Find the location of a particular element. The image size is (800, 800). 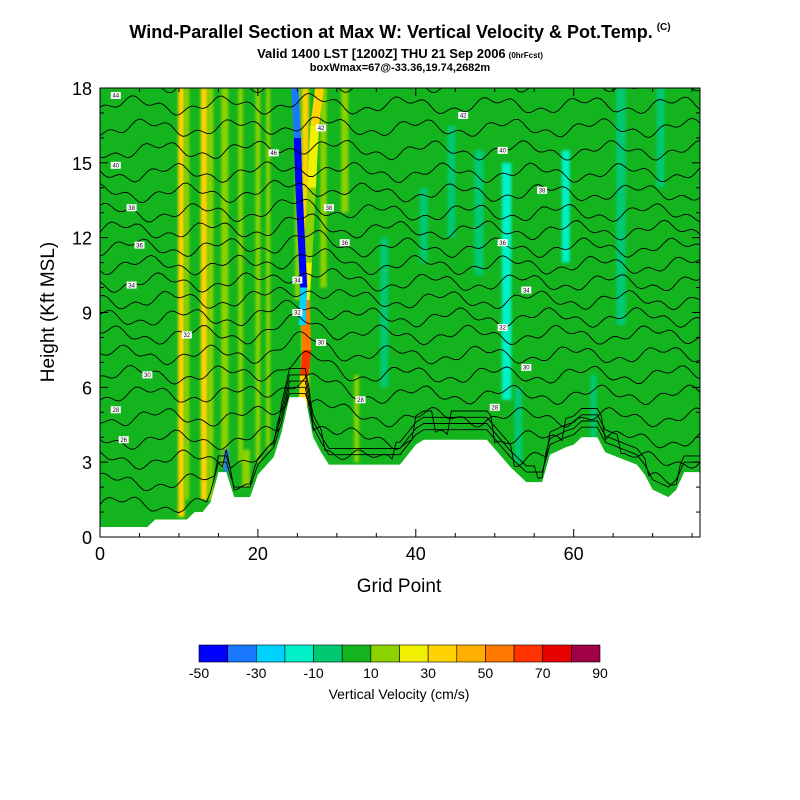

theta-label: 30 is located at coordinates (526, 367).